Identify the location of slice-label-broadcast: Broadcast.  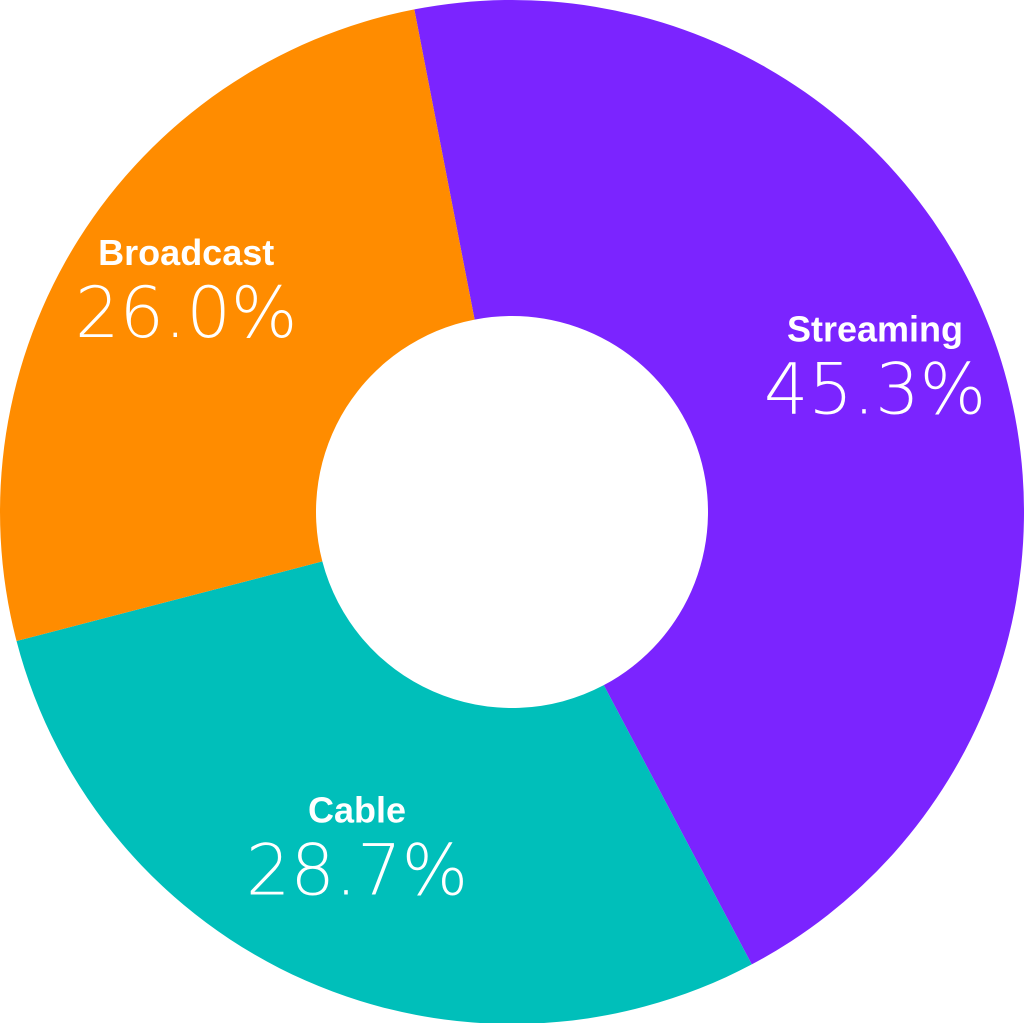
(186, 252).